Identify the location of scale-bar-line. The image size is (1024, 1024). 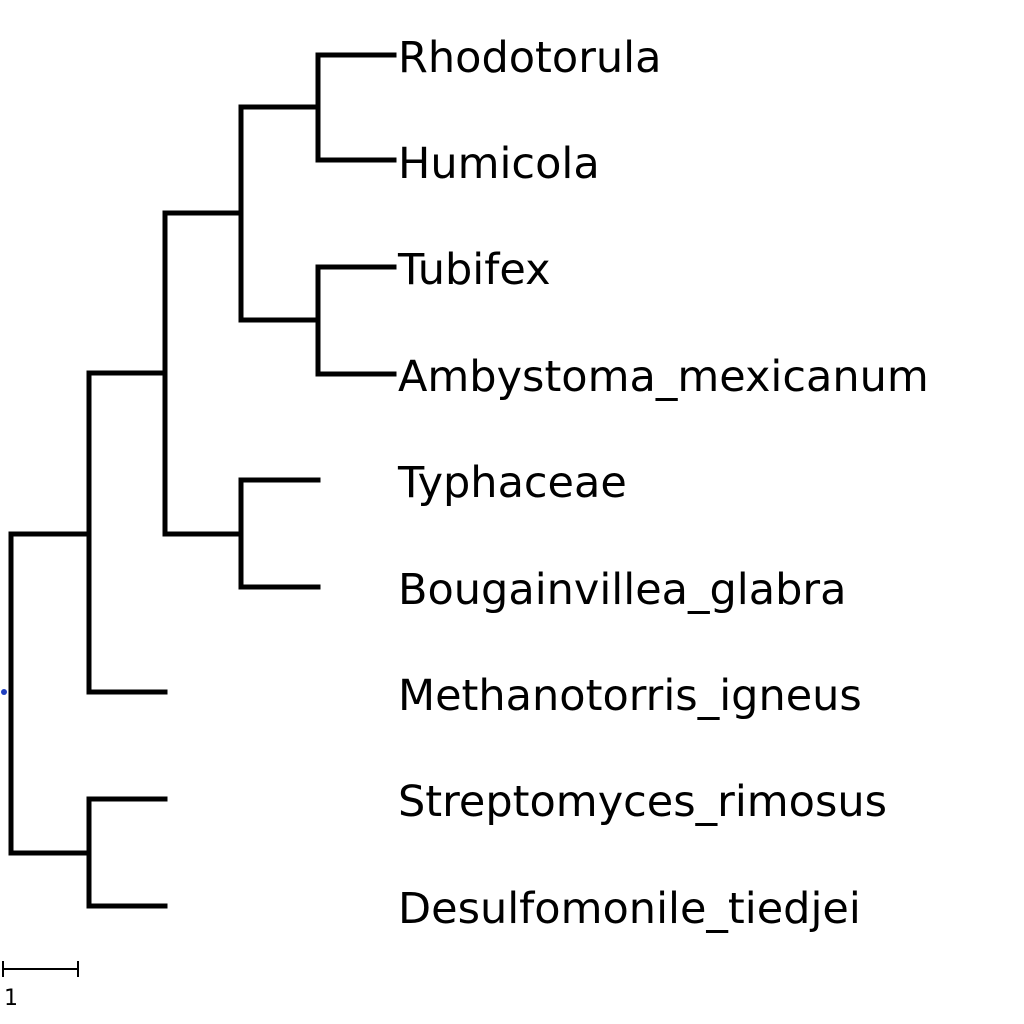
(40, 969).